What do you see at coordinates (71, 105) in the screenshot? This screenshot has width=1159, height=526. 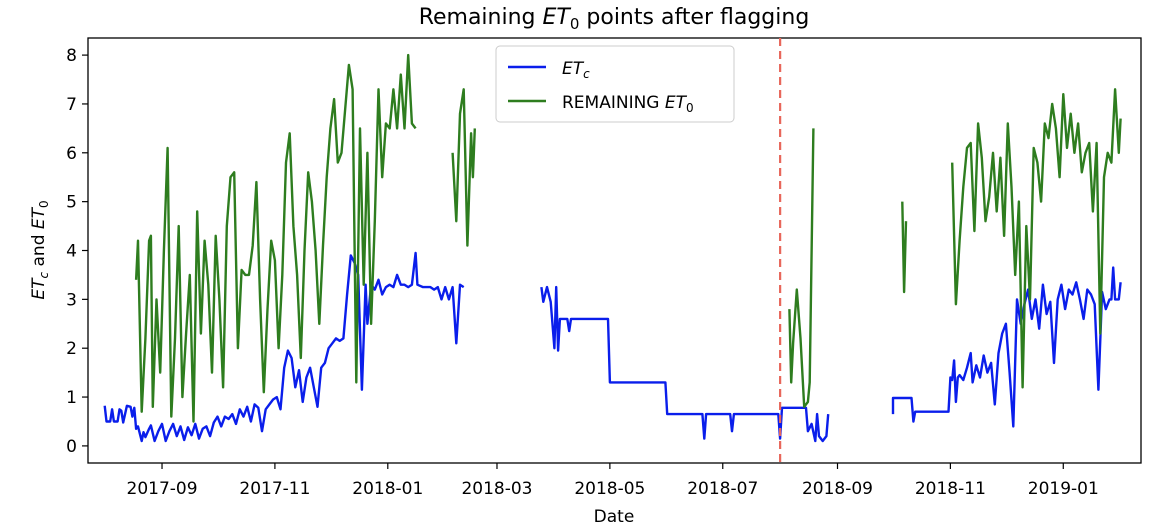 I see `y-tick-label: 7` at bounding box center [71, 105].